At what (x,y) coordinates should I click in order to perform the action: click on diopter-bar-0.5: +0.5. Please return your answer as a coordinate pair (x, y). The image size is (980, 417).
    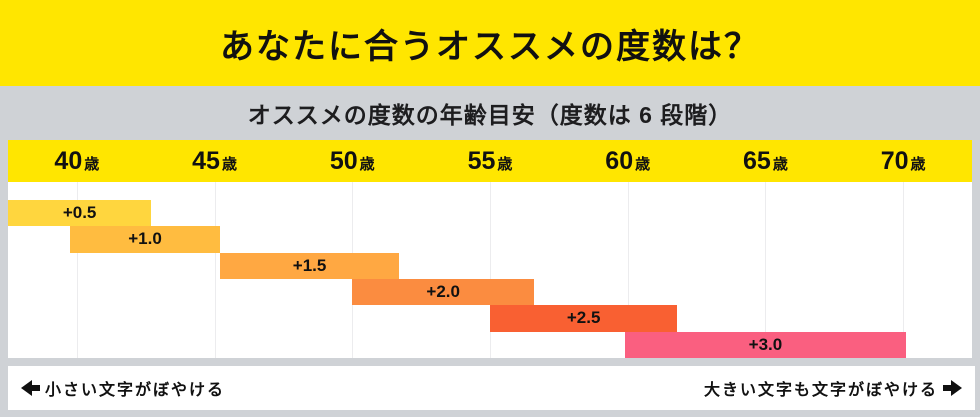
    Looking at the image, I should click on (80, 213).